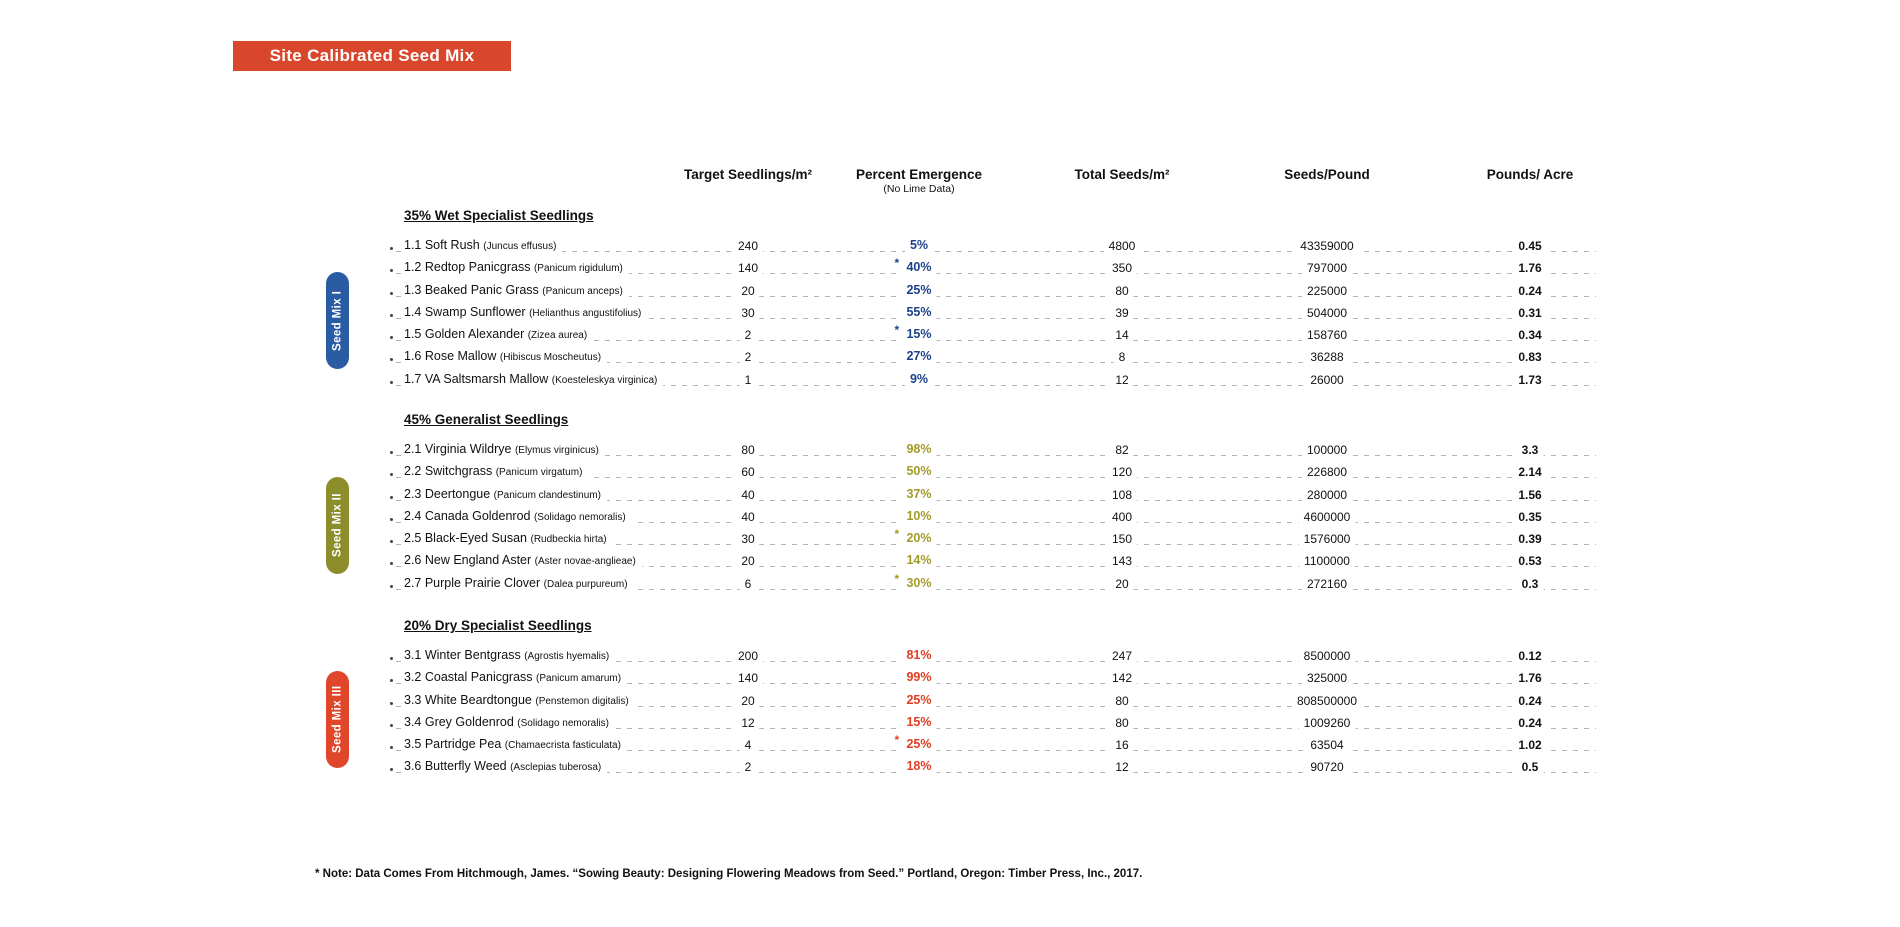 The image size is (1900, 927). Describe the element at coordinates (468, 560) in the screenshot. I see `species-name-main: 2.6 New England Aster` at that location.